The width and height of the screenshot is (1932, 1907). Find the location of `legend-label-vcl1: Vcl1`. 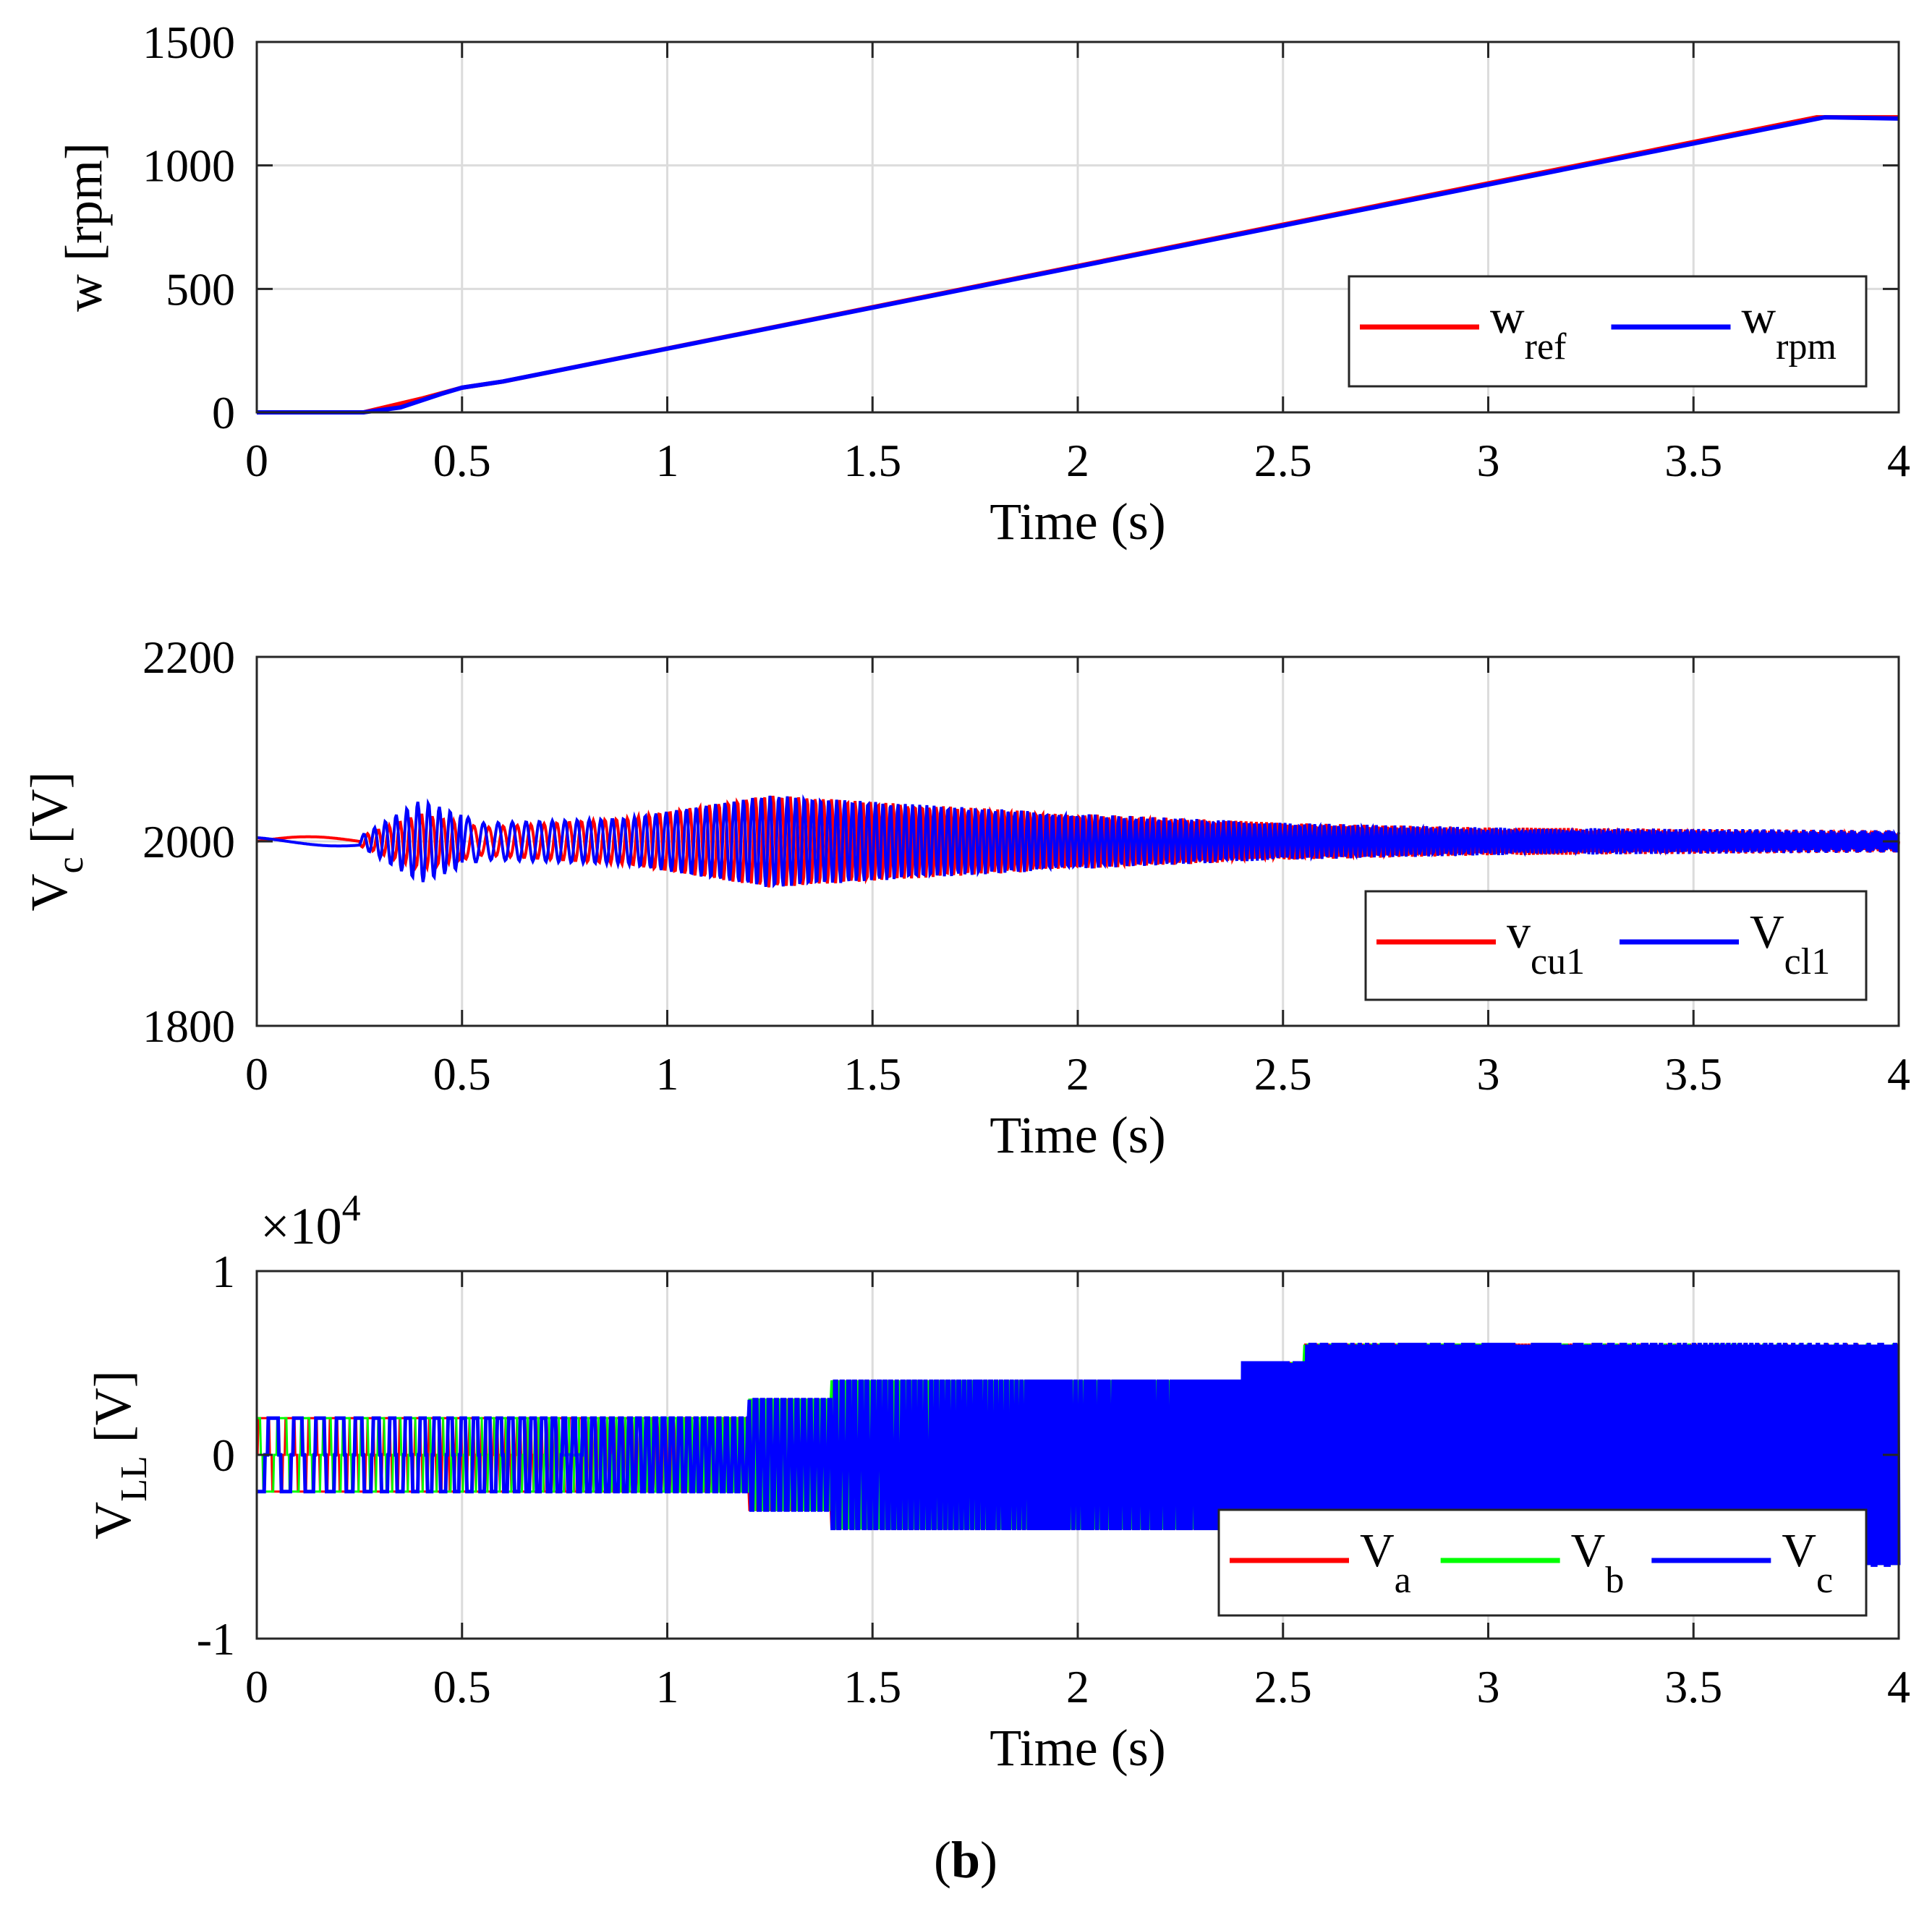

legend-label-vcl1: Vcl1 is located at coordinates (1790, 944).